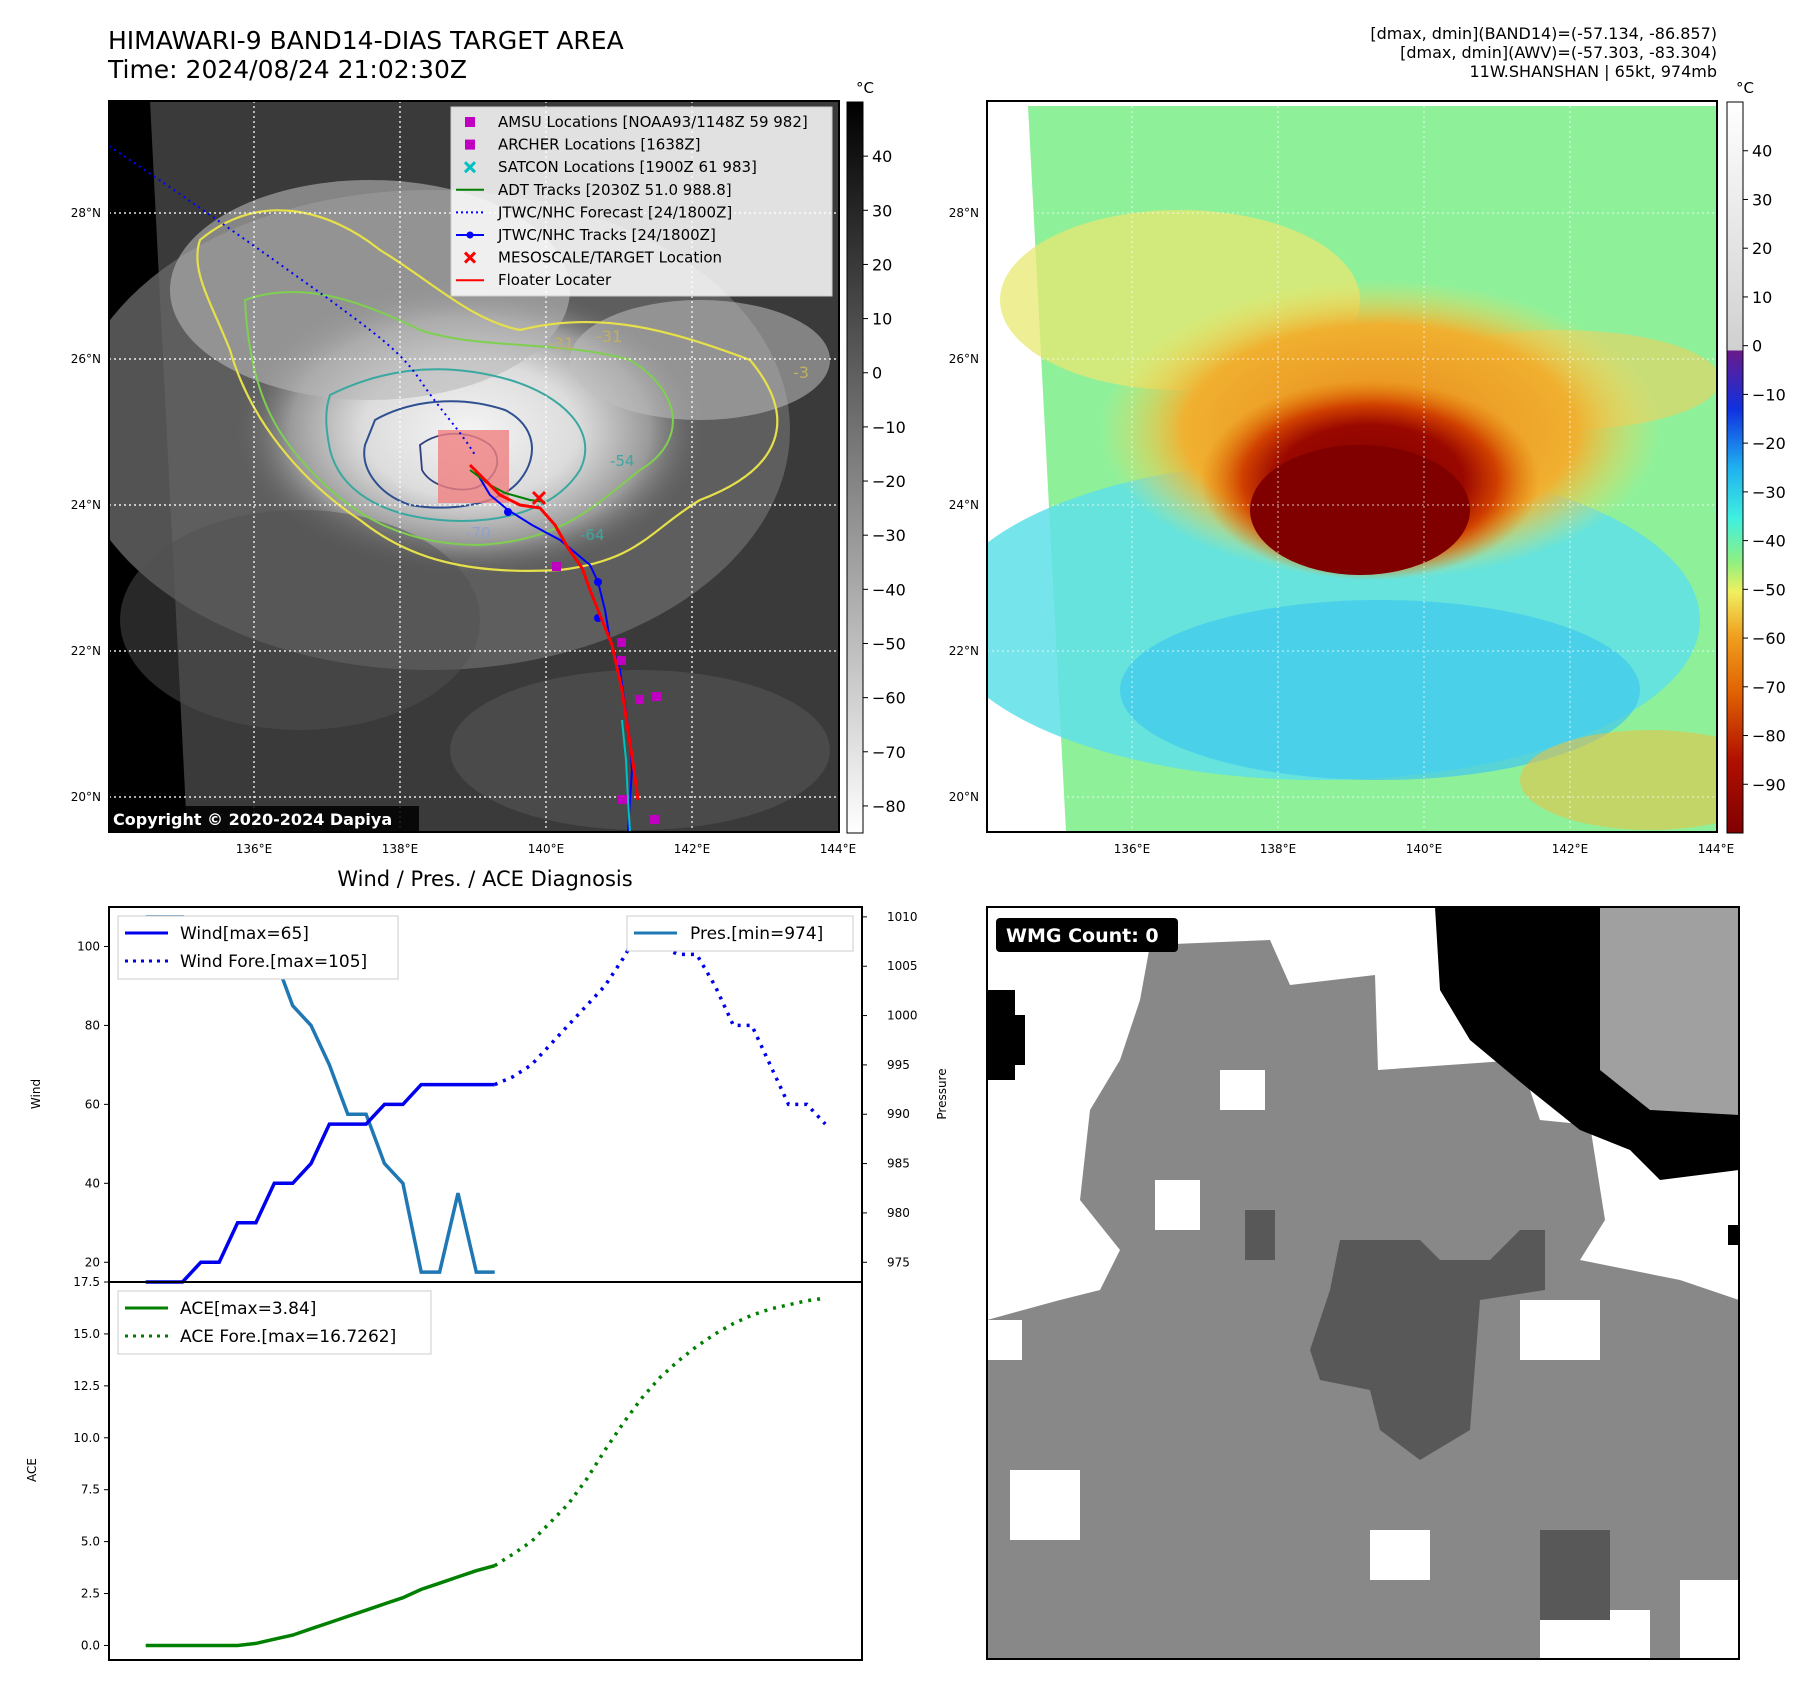 This screenshot has height=1690, width=1801. Describe the element at coordinates (244, 934) in the screenshot. I see `legend-wind: Wind[max=65]` at that location.